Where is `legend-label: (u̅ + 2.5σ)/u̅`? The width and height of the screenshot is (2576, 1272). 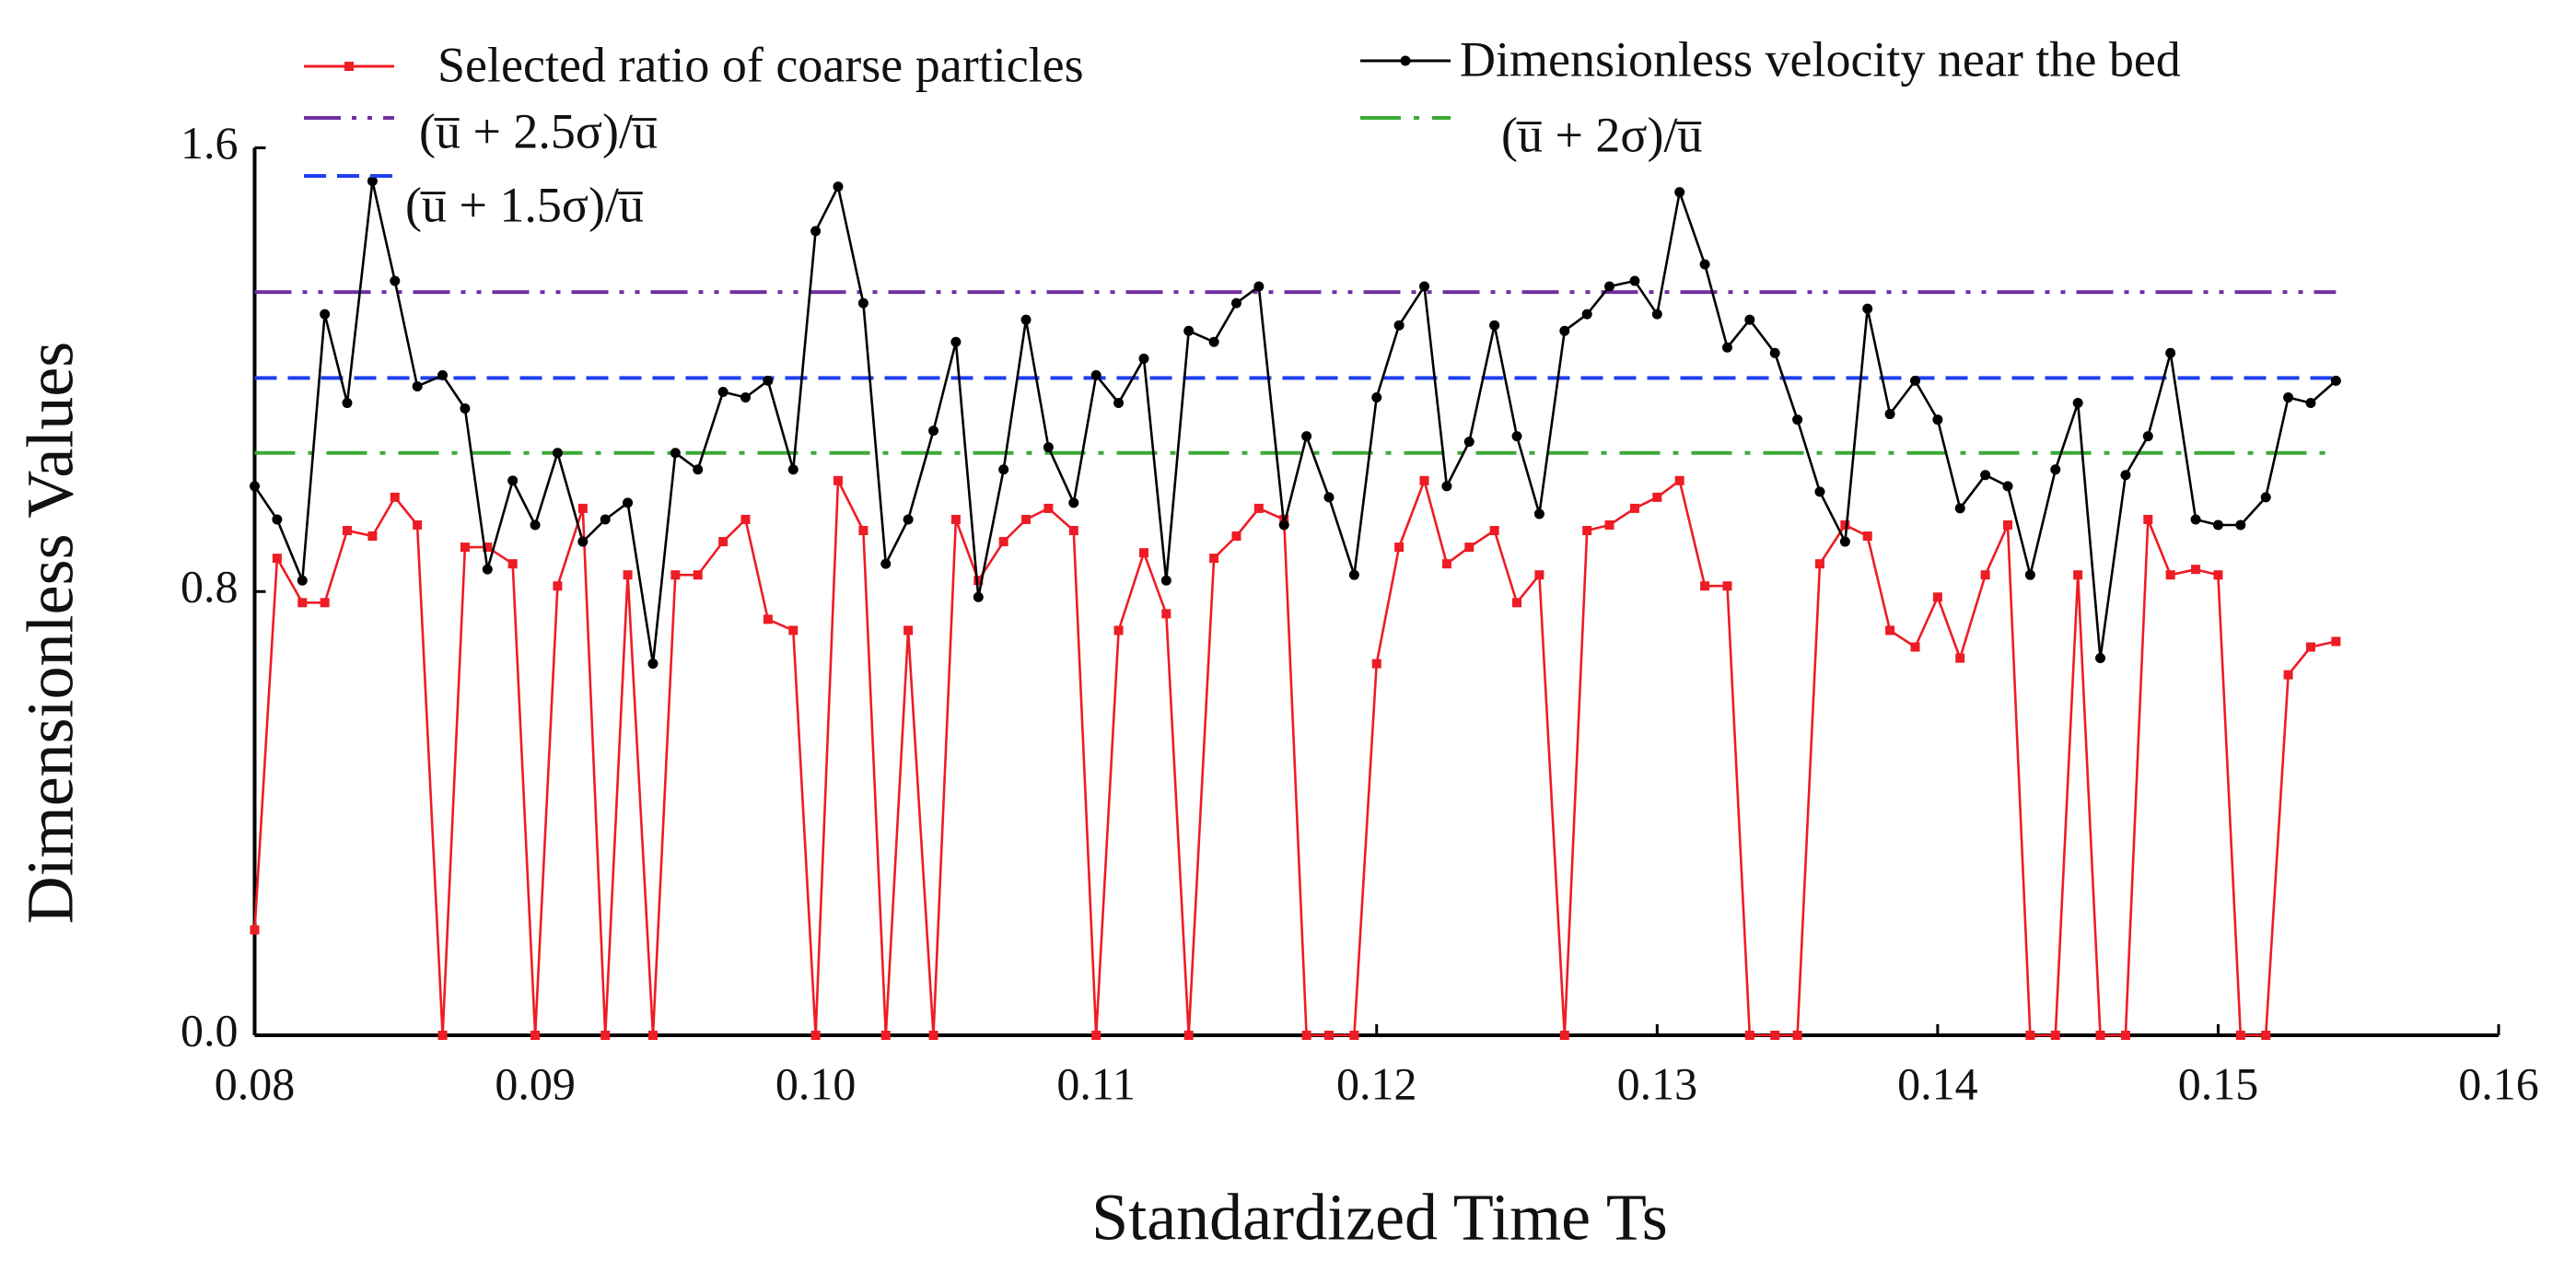 legend-label: (u̅ + 2.5σ)/u̅ is located at coordinates (538, 130).